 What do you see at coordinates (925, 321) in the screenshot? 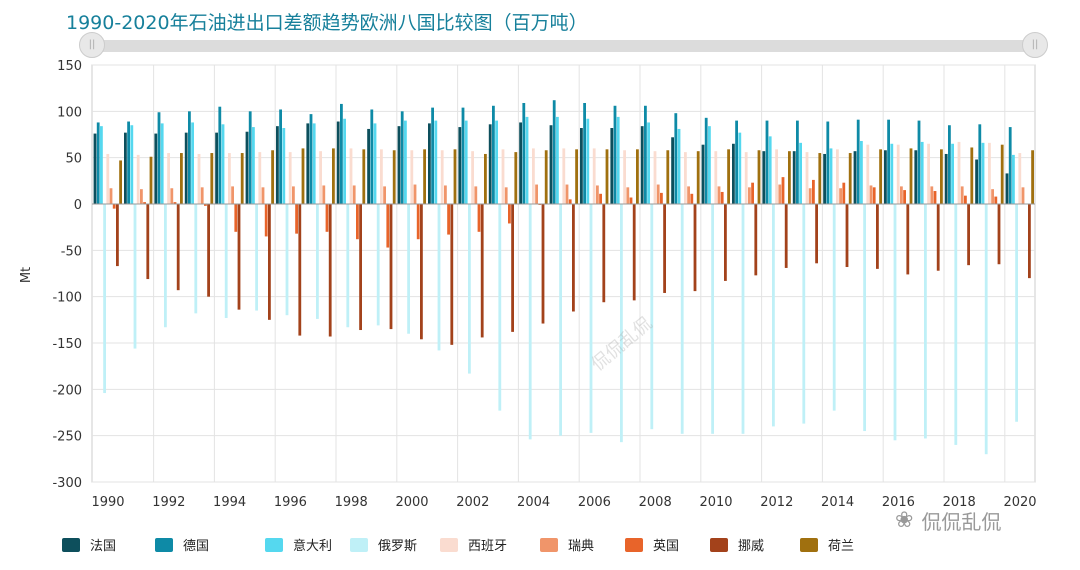
I see `bar-俄罗斯-2017` at bounding box center [925, 321].